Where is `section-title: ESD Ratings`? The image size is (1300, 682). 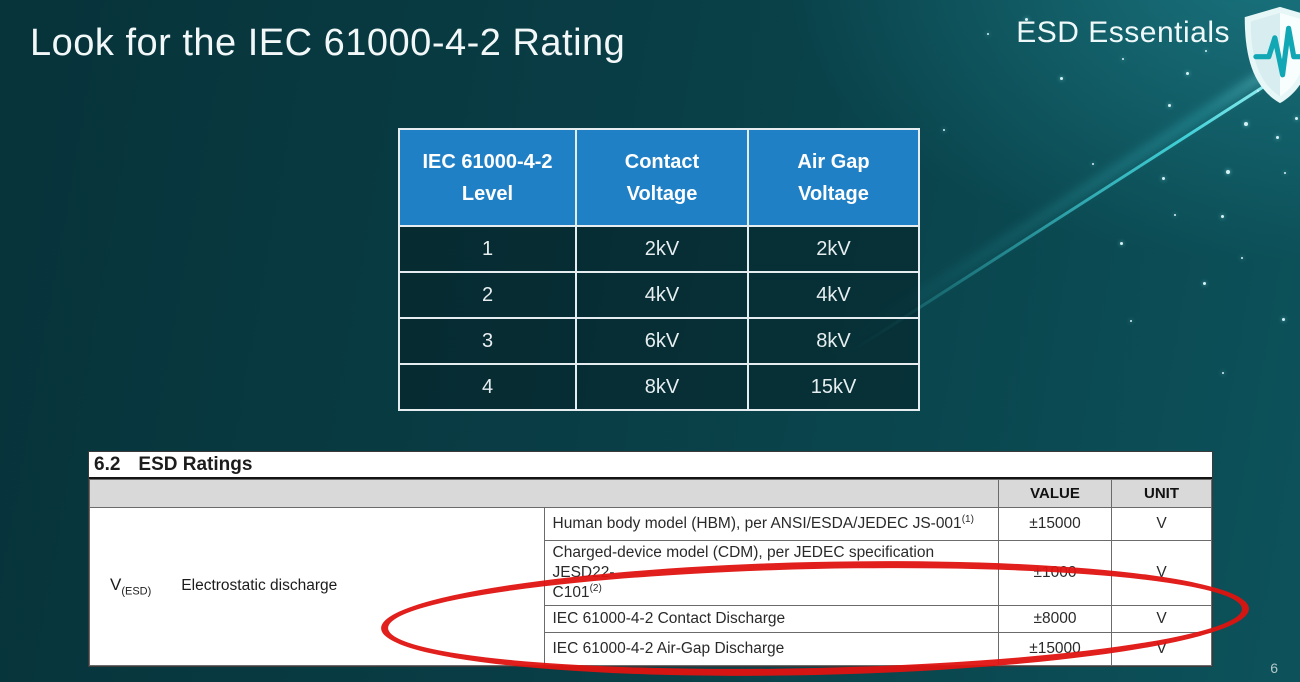 section-title: ESD Ratings is located at coordinates (195, 464).